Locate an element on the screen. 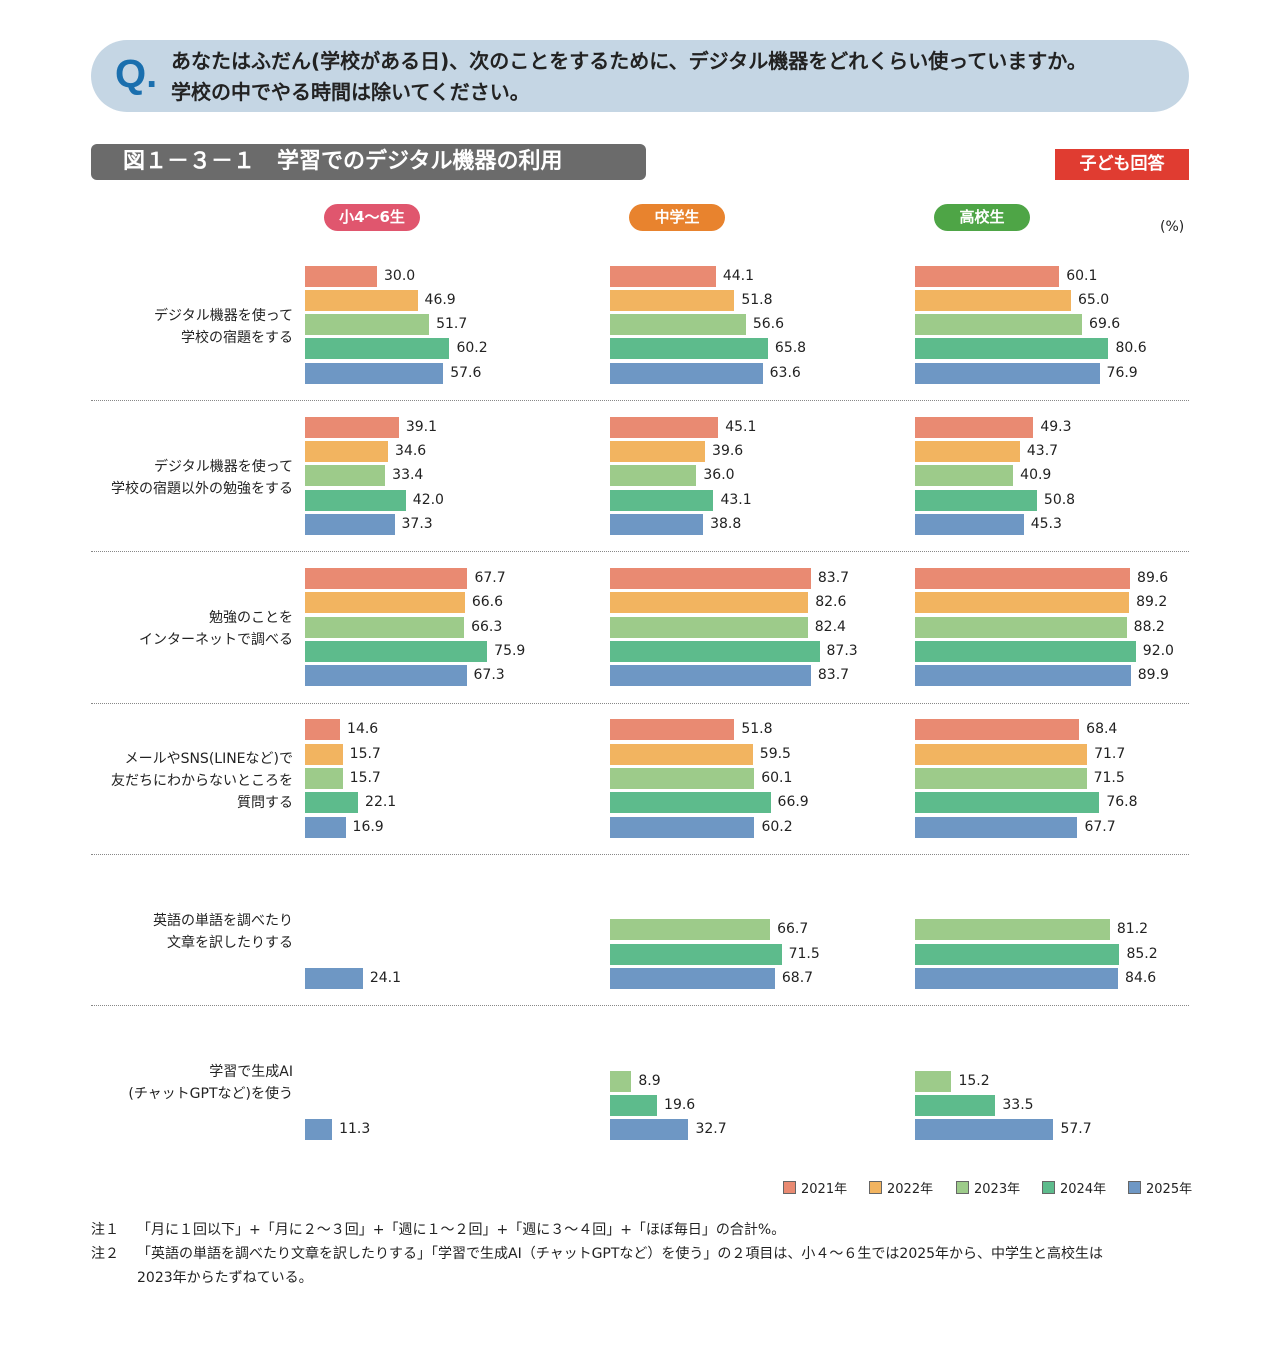 Image resolution: width=1280 pixels, height=1351 pixels. data-label: 14.6 is located at coordinates (363, 729).